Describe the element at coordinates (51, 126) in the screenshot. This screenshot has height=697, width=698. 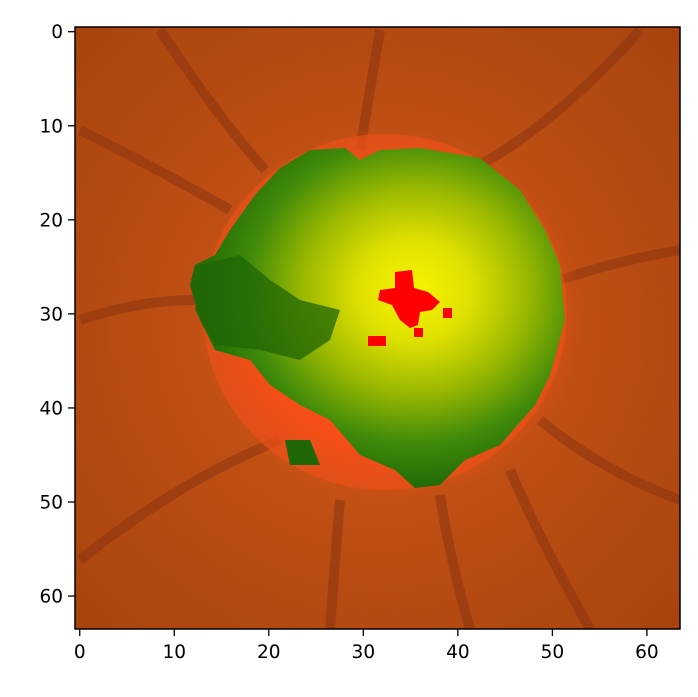
I see `y-tick-label: 10` at that location.